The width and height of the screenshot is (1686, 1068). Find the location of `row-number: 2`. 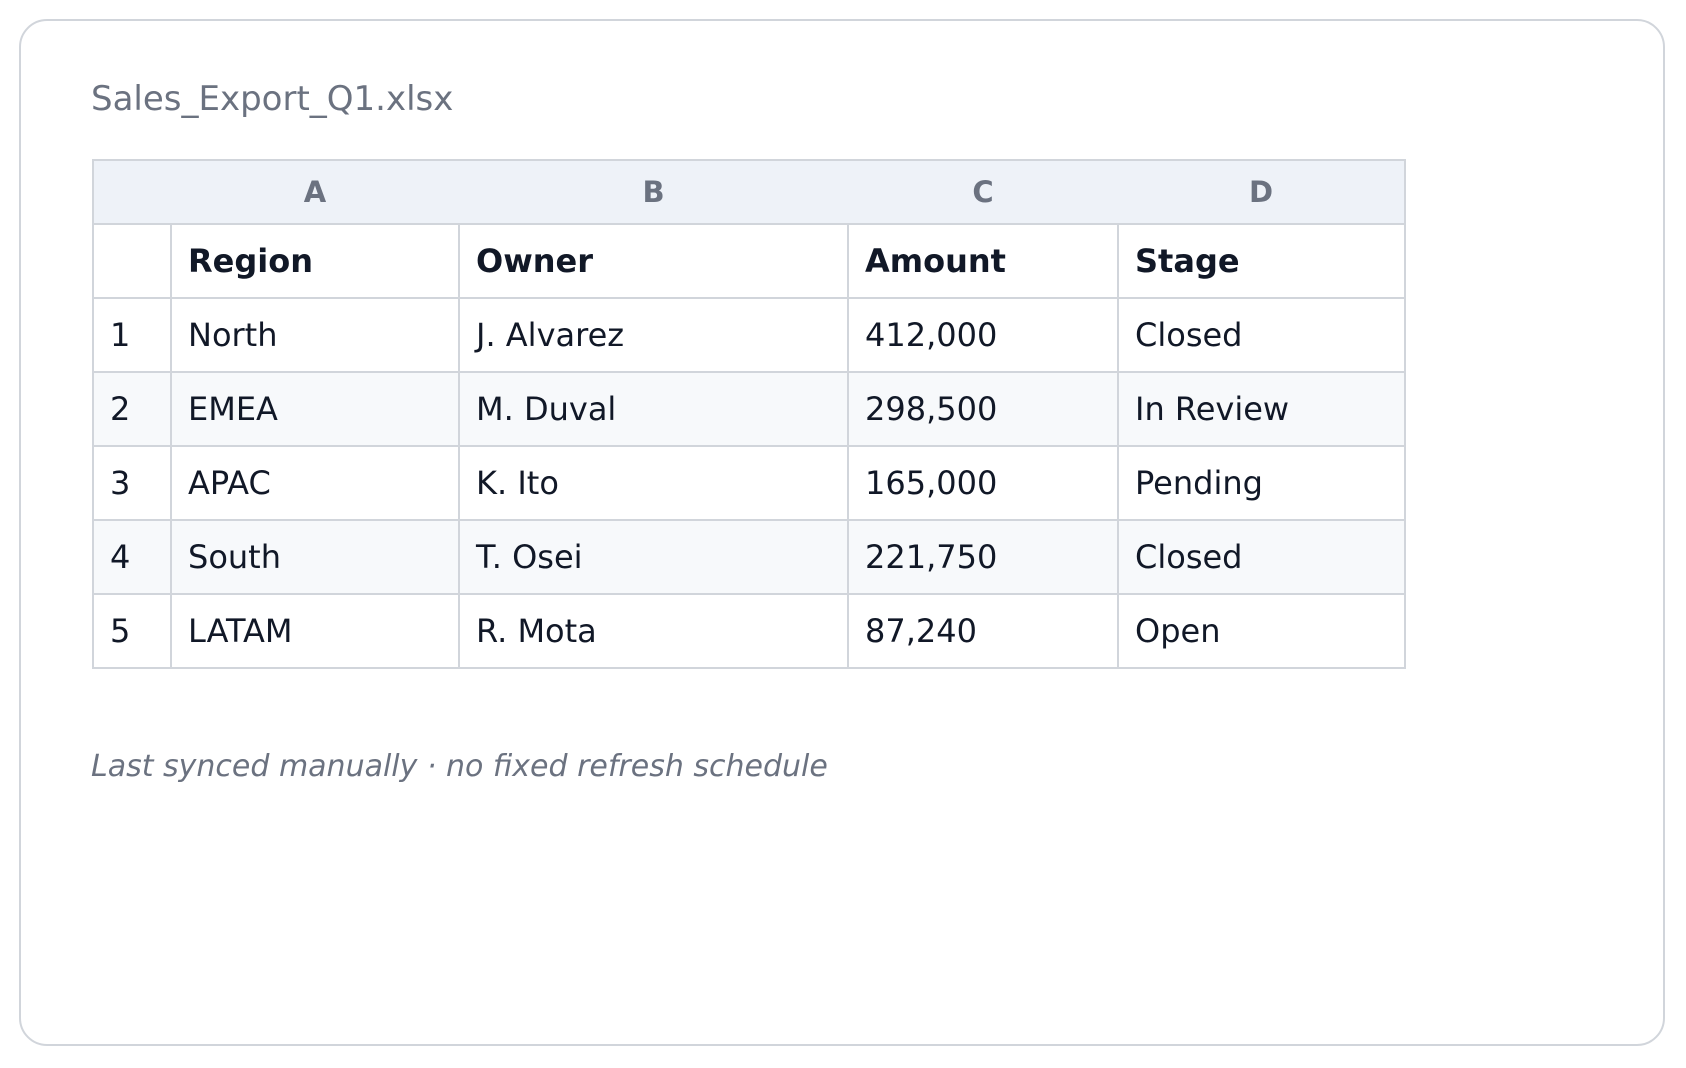

row-number: 2 is located at coordinates (132, 409).